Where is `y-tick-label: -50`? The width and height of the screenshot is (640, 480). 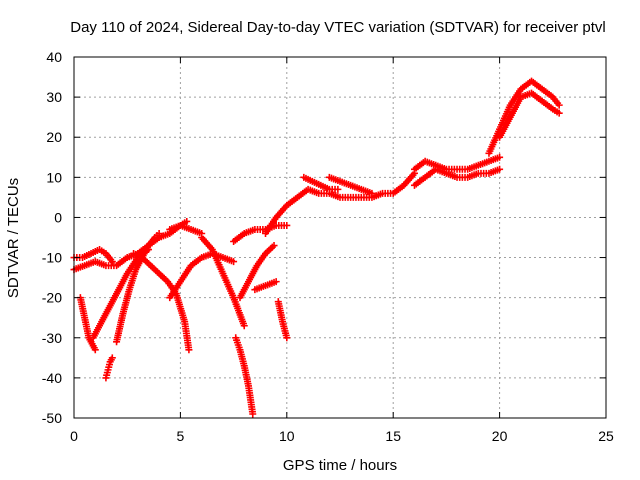 y-tick-label: -50 is located at coordinates (52, 418).